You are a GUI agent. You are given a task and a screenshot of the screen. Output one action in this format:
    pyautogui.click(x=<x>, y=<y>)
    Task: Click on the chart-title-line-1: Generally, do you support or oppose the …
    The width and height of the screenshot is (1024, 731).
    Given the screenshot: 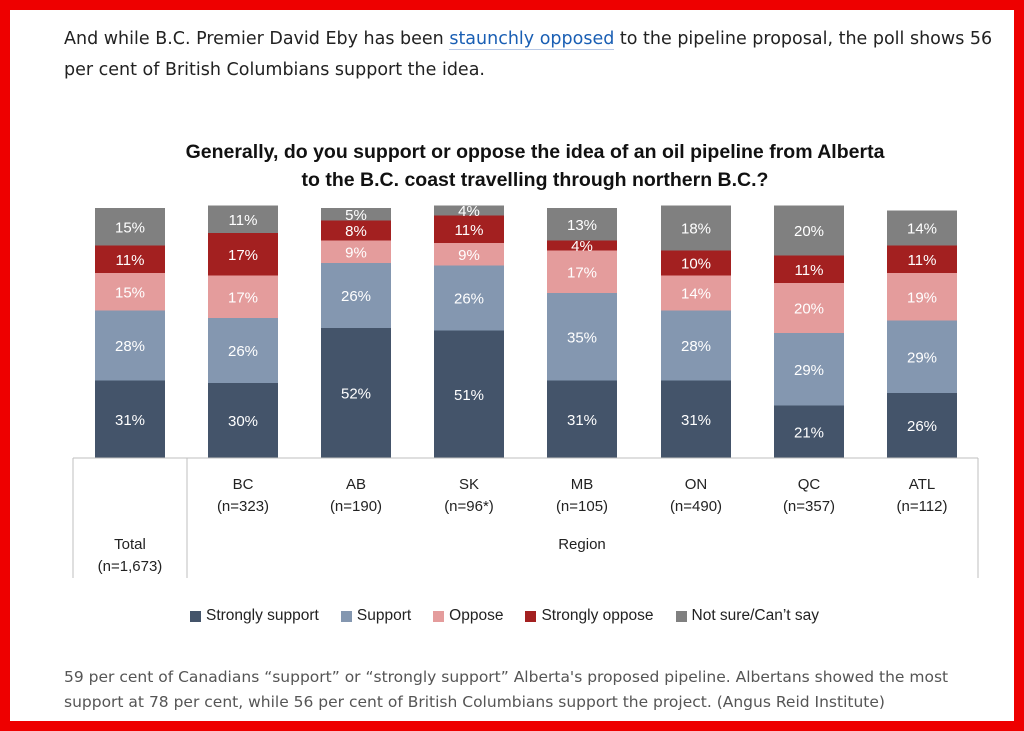 What is the action you would take?
    pyautogui.click(x=535, y=152)
    